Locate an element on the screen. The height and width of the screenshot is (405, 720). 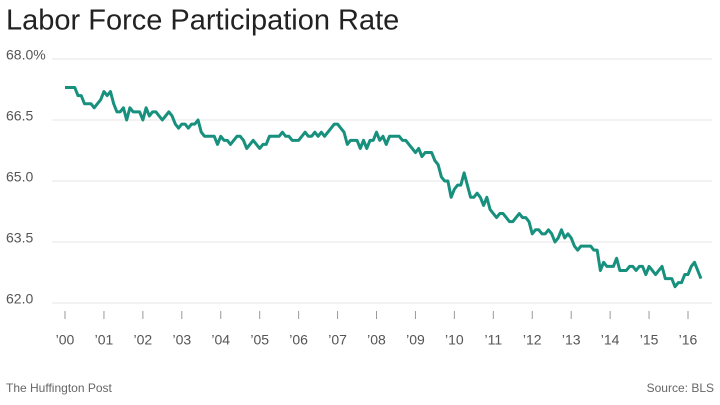
x-tick-label: ’11 is located at coordinates (493, 340).